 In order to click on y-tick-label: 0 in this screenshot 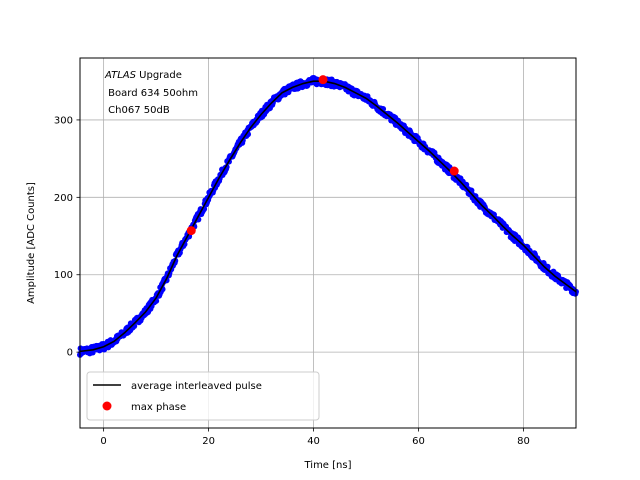, I will do `click(70, 353)`.